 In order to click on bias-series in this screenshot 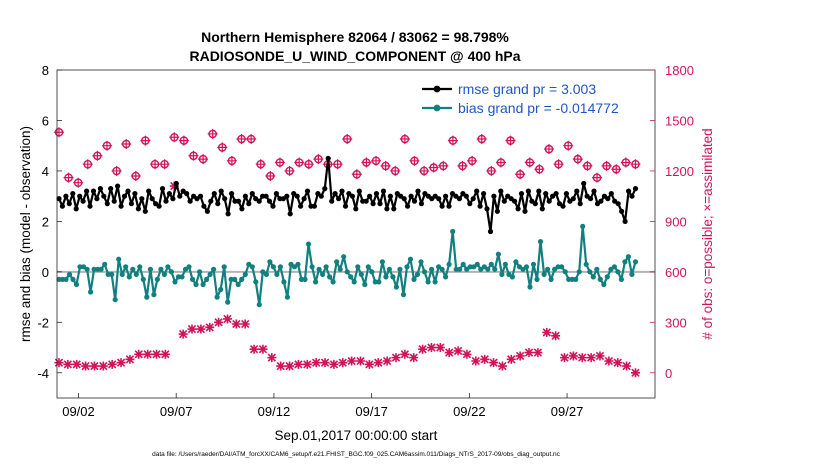, I will do `click(347, 265)`.